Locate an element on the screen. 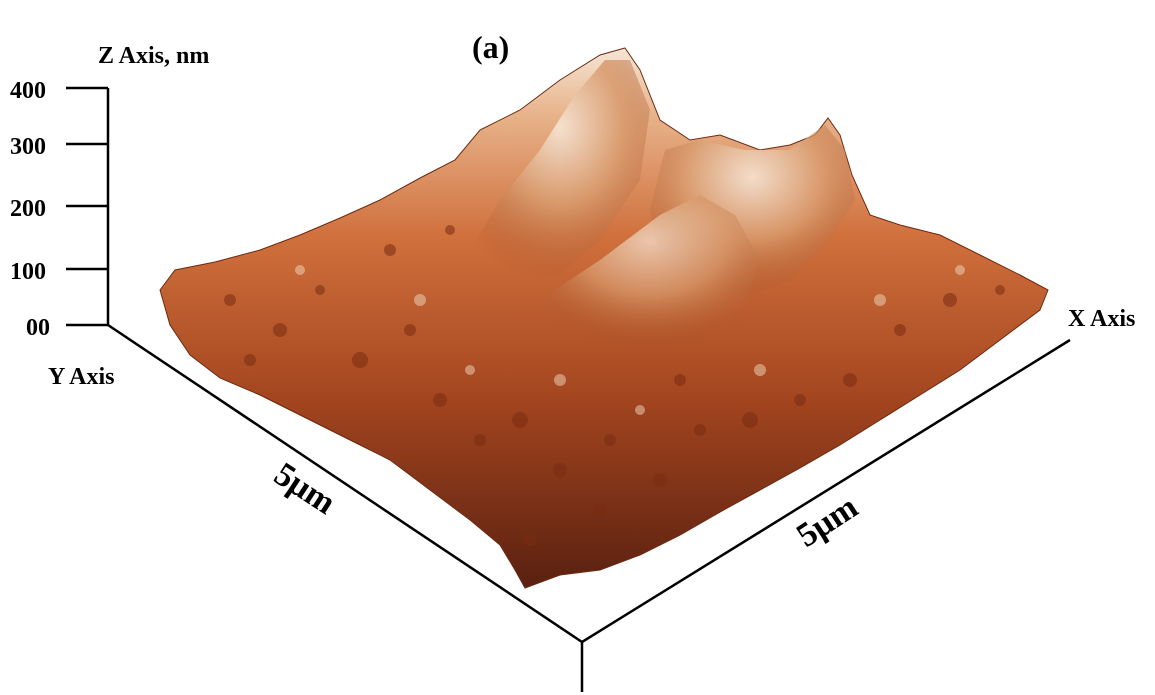 The height and width of the screenshot is (695, 1155). z-ticks is located at coordinates (87, 206).